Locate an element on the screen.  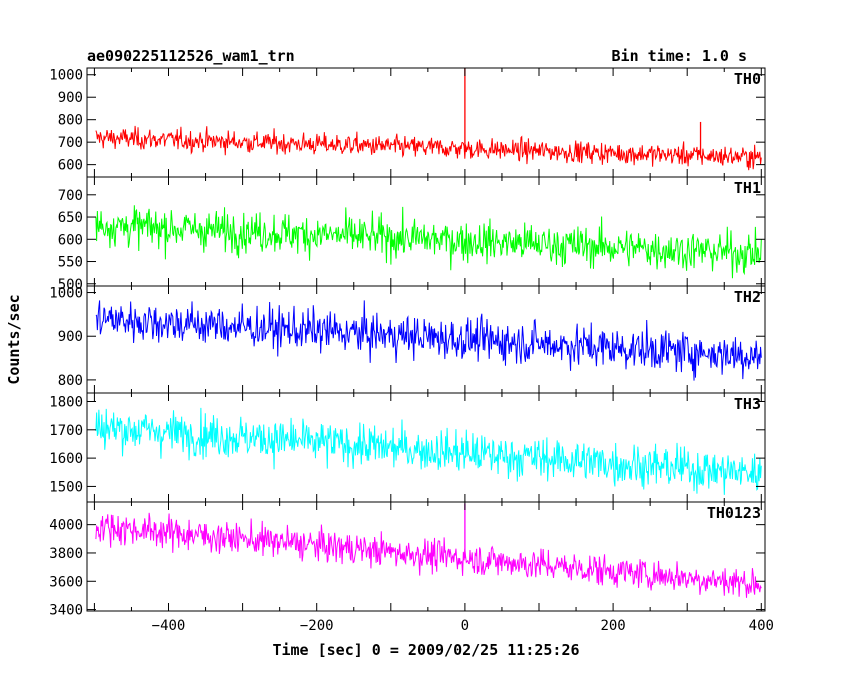
y-tick-label-th3: 1600 is located at coordinates (66, 459).